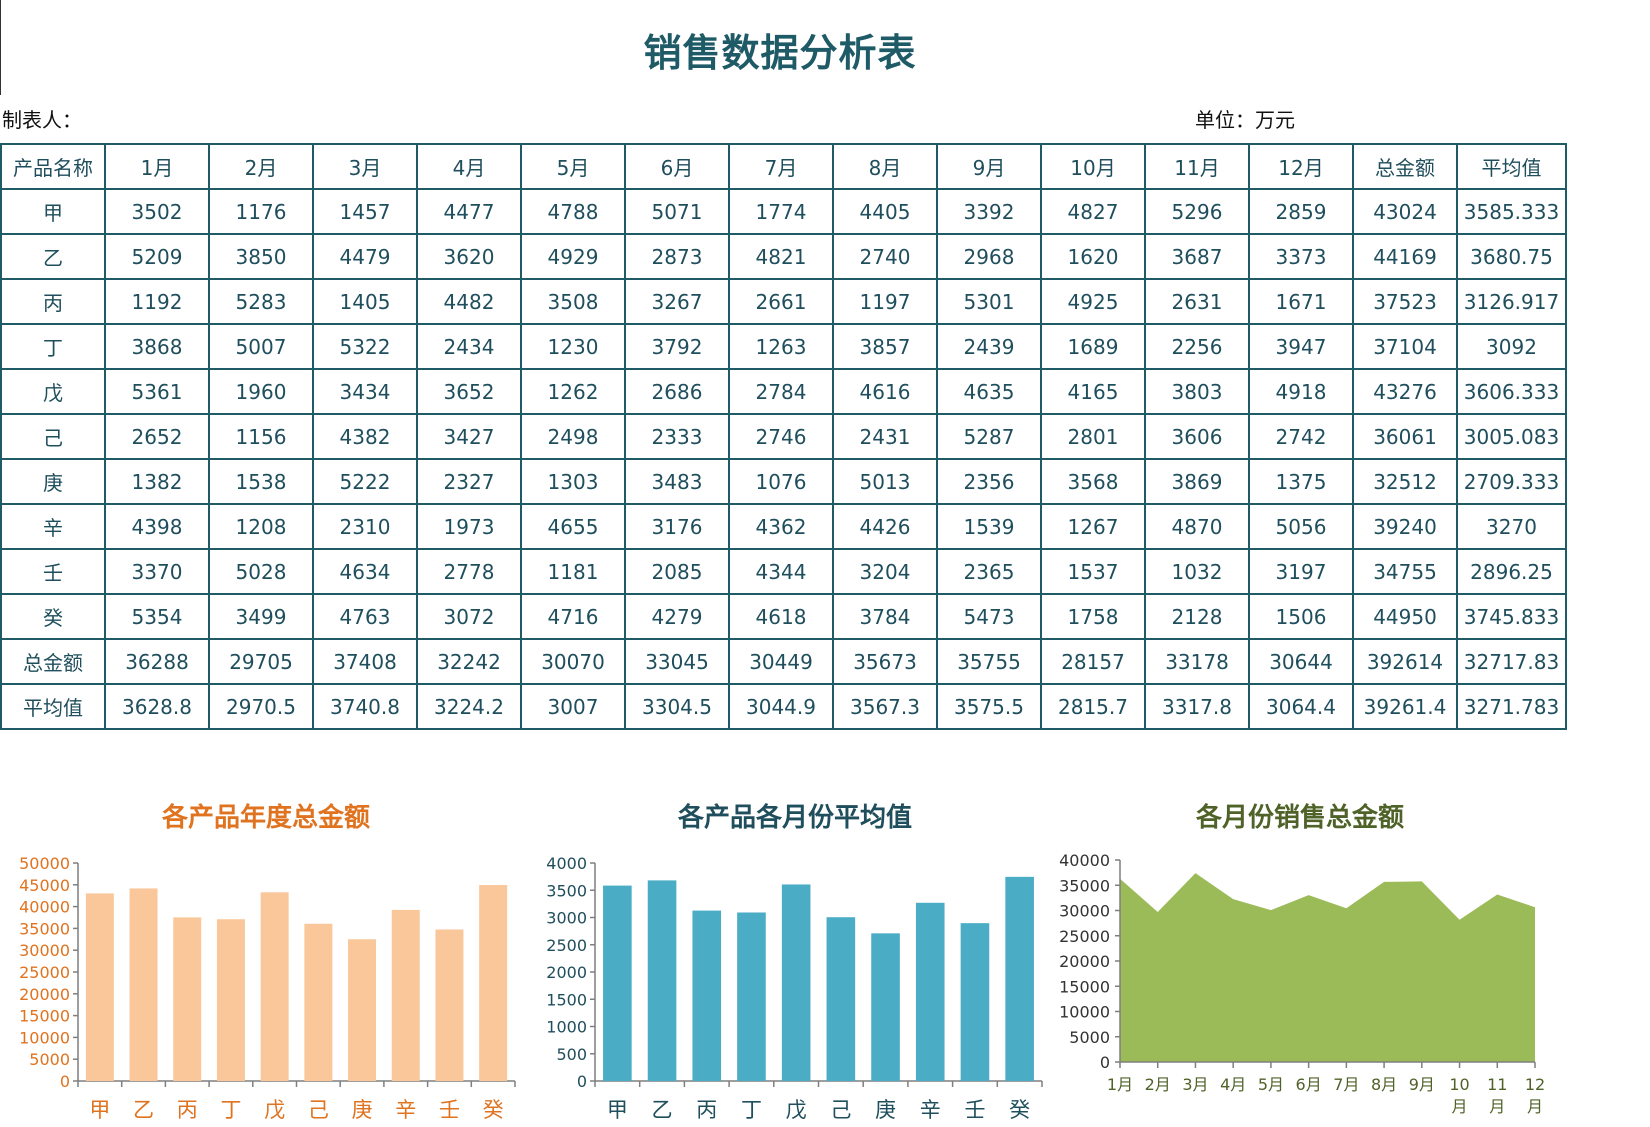 The image size is (1650, 1127). What do you see at coordinates (261, 346) in the screenshot?
I see `table-cell: 5007` at bounding box center [261, 346].